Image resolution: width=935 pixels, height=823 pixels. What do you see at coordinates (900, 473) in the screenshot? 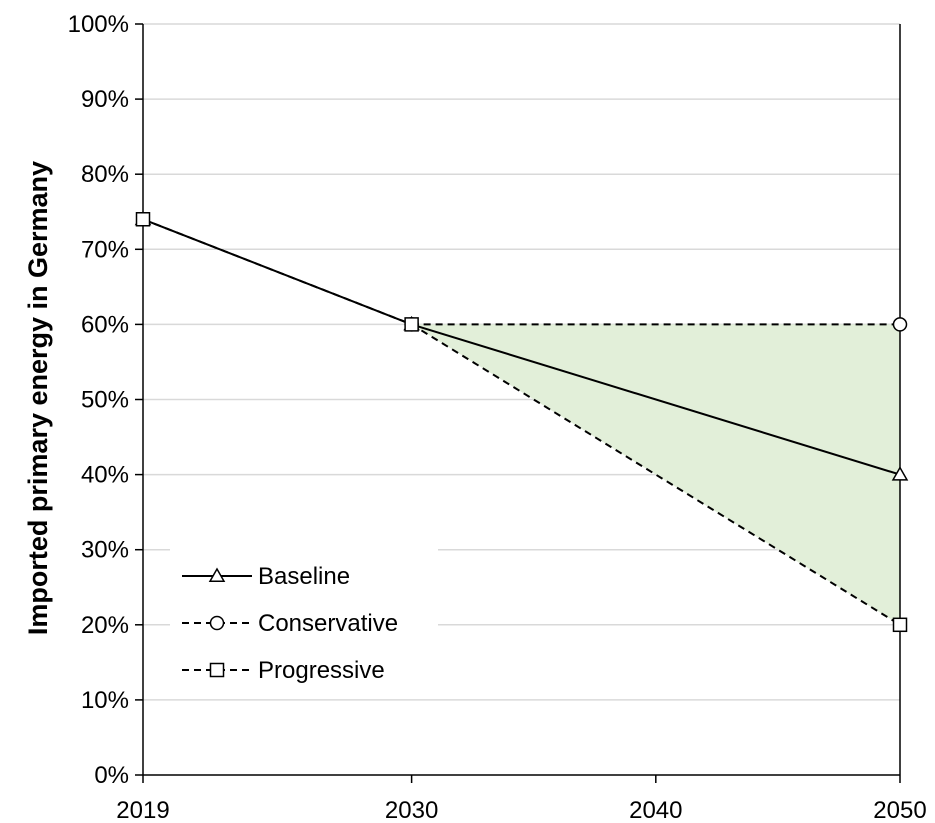
I see `baseline-point-marker` at bounding box center [900, 473].